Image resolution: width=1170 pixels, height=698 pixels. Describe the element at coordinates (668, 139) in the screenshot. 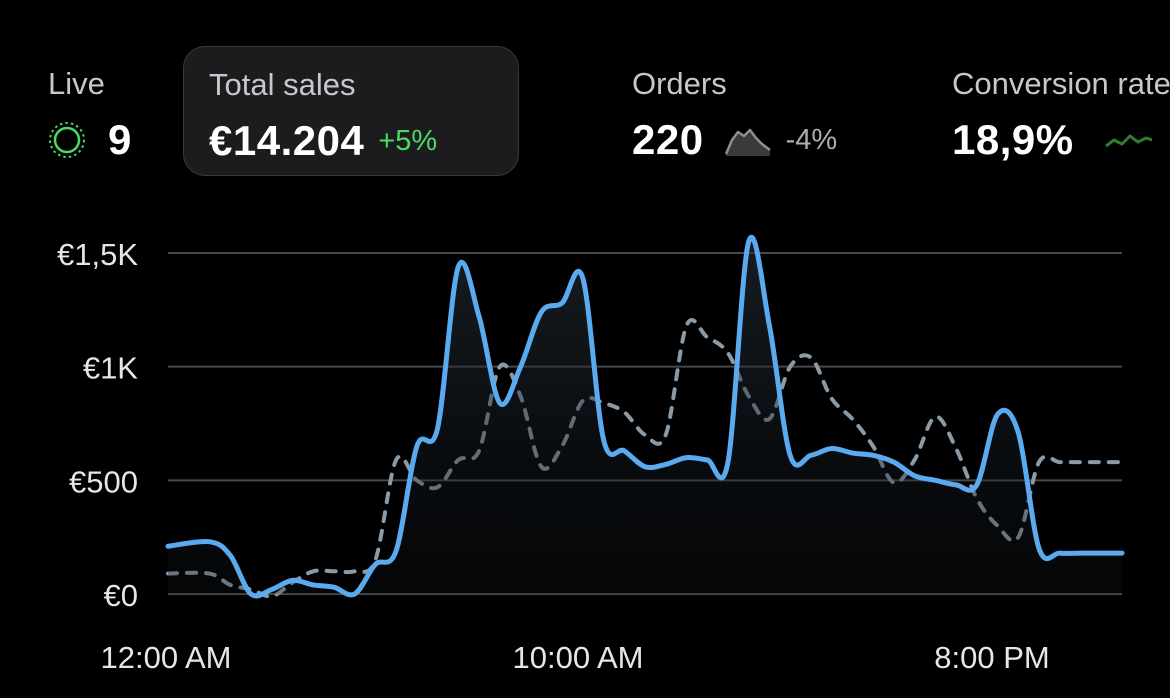

I see `orders-value: 220` at that location.